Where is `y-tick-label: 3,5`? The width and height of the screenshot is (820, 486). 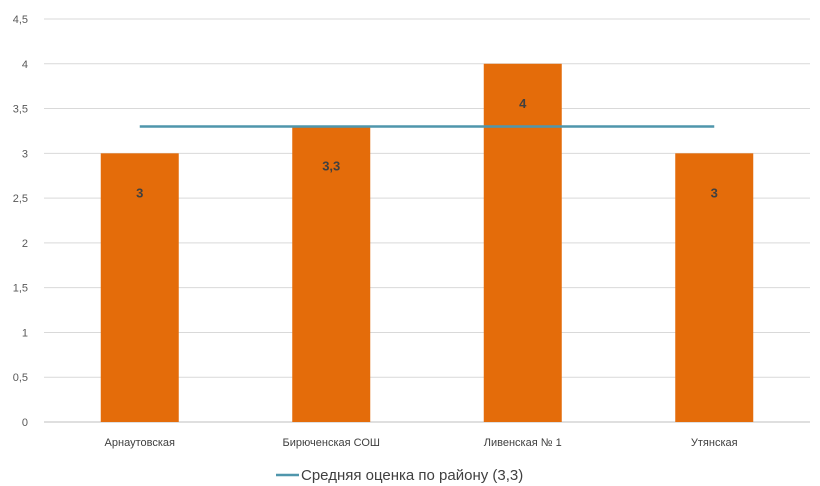
y-tick-label: 3,5 is located at coordinates (20, 110).